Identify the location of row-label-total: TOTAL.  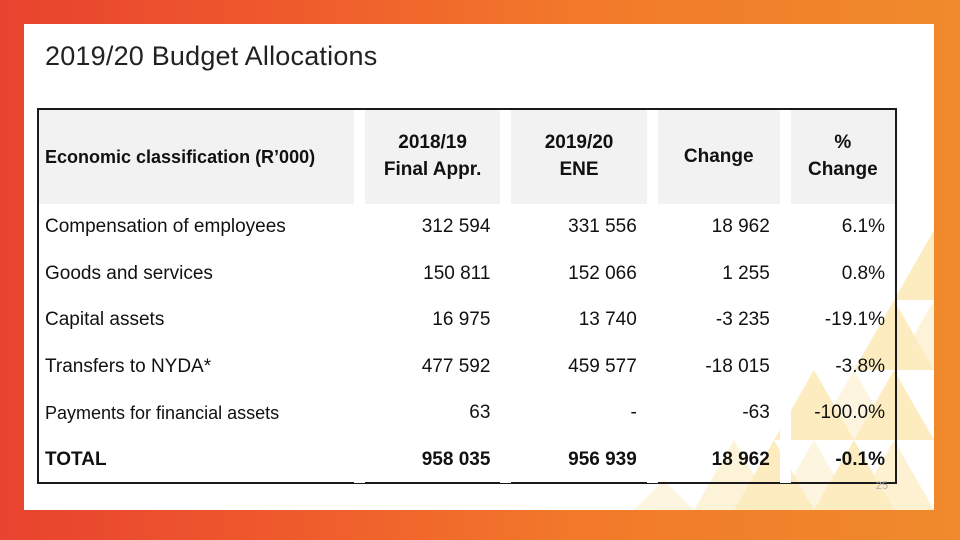
(76, 459).